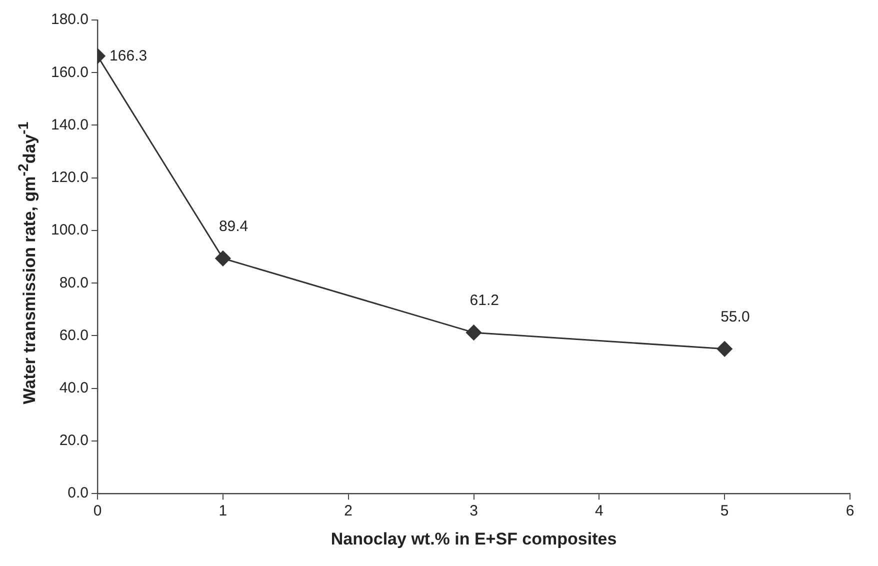 The image size is (878, 566). Describe the element at coordinates (473, 538) in the screenshot. I see `x-axis-title: Nanoclay wt.% in E+SF composites` at that location.